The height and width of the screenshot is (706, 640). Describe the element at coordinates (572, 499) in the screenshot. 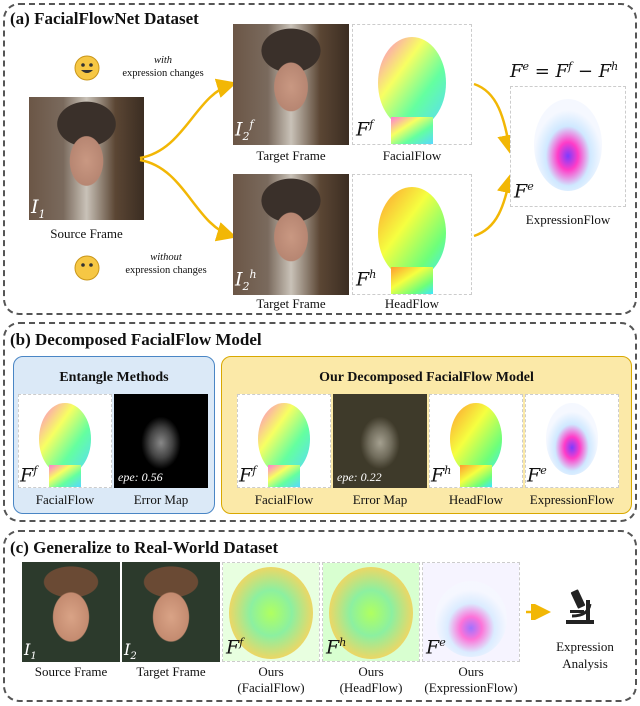

I see `decomposed-expressionflow-caption: ExpressionFlow` at that location.